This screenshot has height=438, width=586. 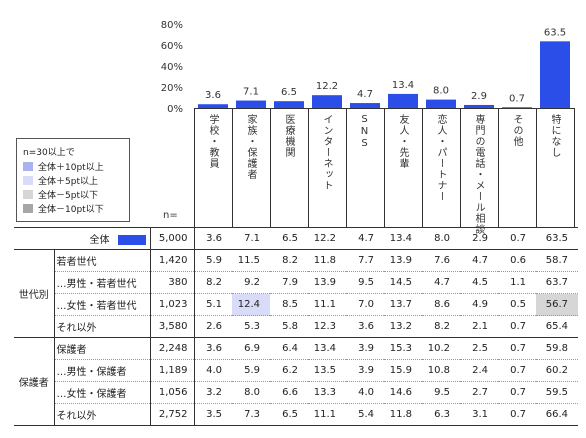 I want to click on legend-item: 全体－5pt以下, so click(x=60, y=194).